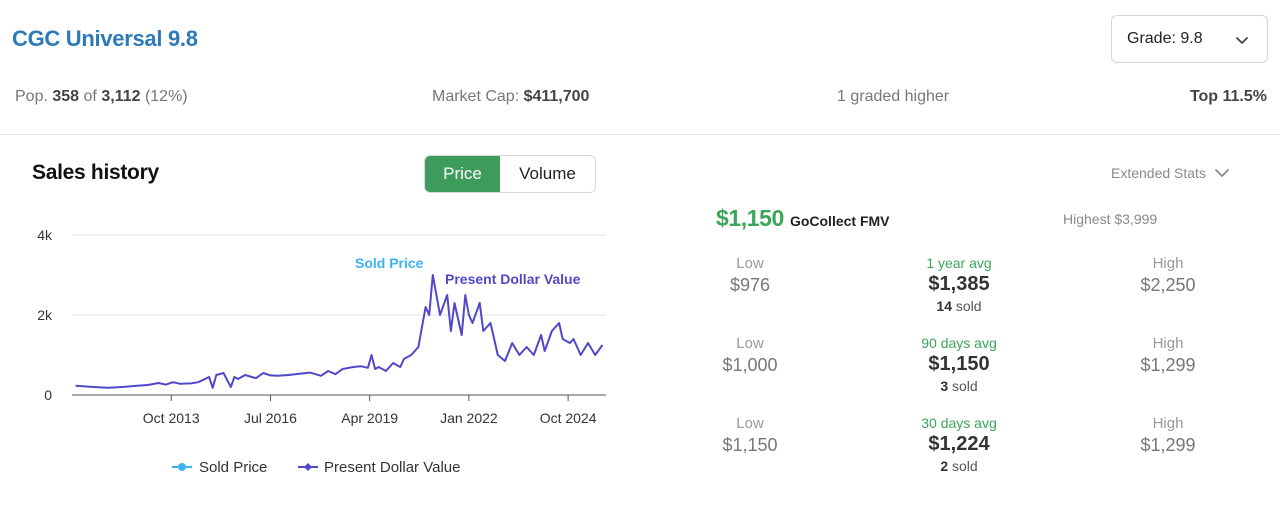 The width and height of the screenshot is (1280, 505). Describe the element at coordinates (547, 173) in the screenshot. I see `volume-toggle-button: Volume` at that location.